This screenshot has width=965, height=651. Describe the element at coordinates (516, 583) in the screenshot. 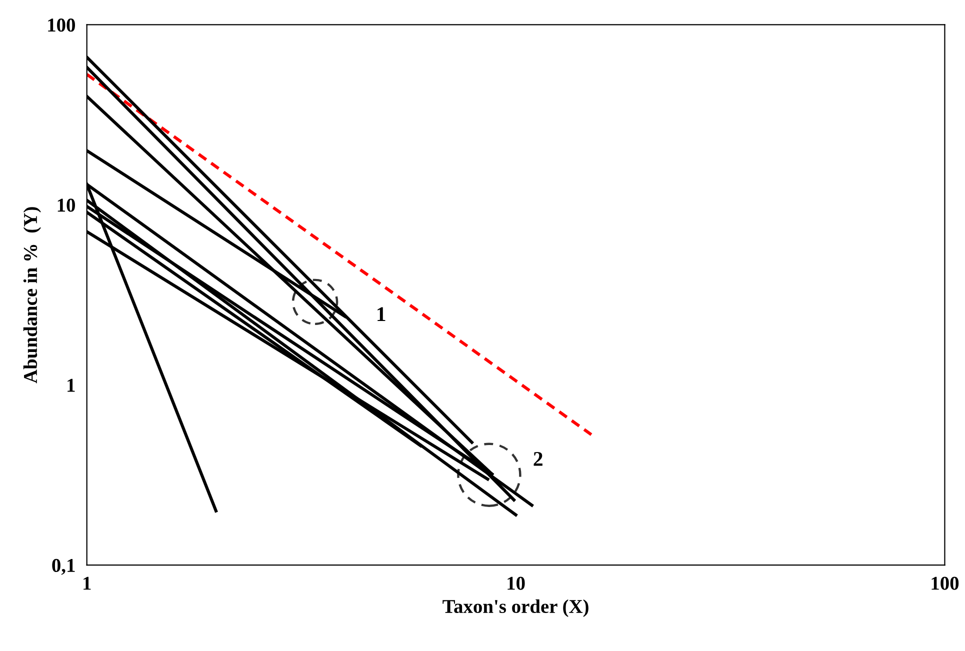

I see `x-tick-label: 10` at that location.